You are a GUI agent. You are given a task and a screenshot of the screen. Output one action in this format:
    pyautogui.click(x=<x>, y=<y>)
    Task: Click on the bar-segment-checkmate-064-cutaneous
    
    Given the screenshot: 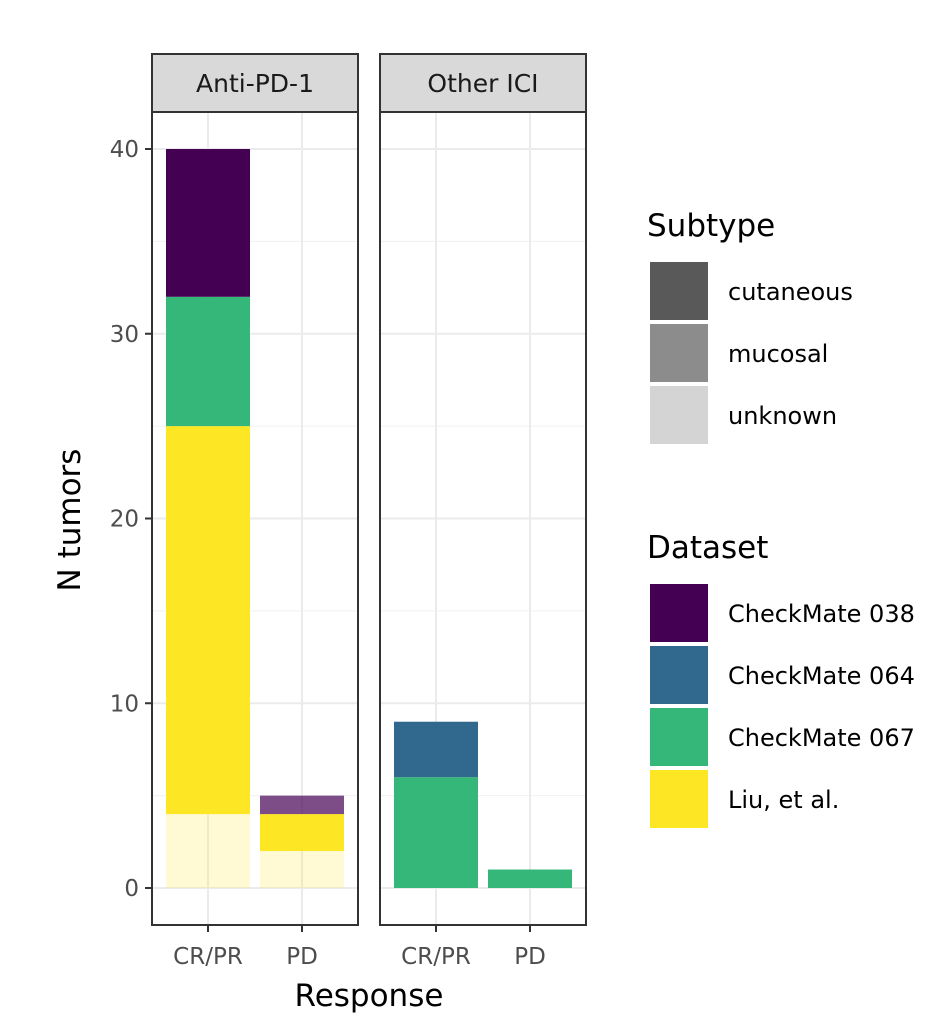 What is the action you would take?
    pyautogui.click(x=436, y=749)
    